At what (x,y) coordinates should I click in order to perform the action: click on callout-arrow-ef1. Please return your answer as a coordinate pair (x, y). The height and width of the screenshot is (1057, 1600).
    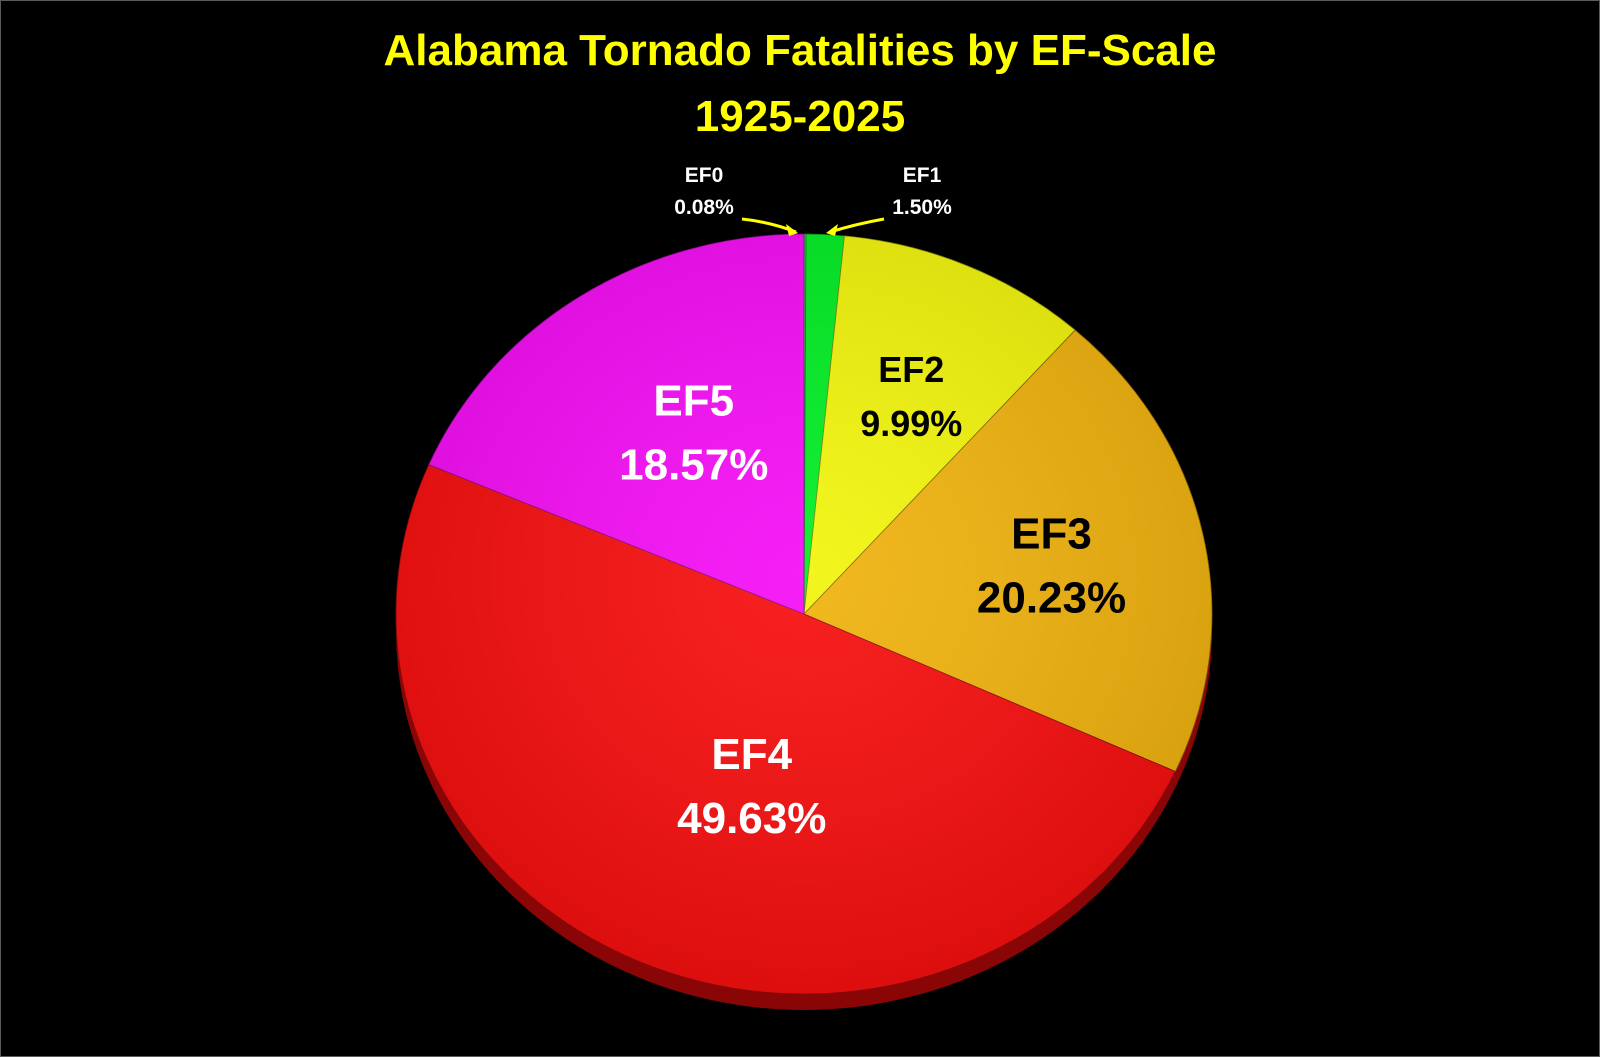
    Looking at the image, I should click on (857, 225).